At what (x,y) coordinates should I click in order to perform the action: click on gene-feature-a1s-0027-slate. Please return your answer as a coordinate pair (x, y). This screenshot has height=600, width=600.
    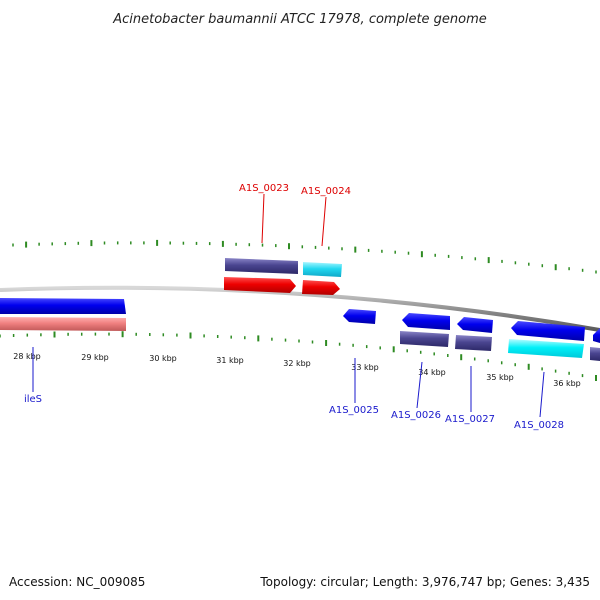
    Looking at the image, I should click on (473, 343).